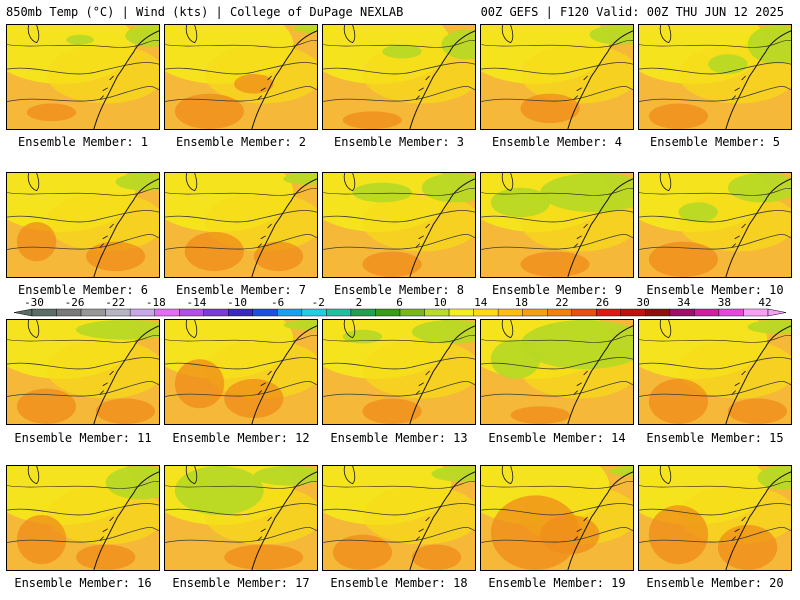 Image resolution: width=800 pixels, height=600 pixels. What do you see at coordinates (557, 583) in the screenshot?
I see `panel-label: Ensemble Member: 19` at bounding box center [557, 583].